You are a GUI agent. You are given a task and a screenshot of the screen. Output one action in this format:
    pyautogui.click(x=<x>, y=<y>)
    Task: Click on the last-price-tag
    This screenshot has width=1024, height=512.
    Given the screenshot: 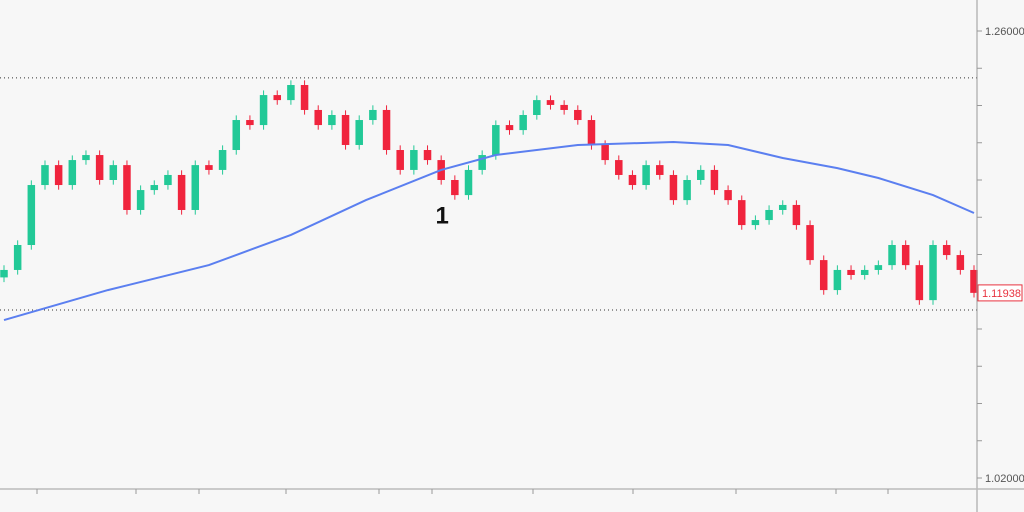 What is the action you would take?
    pyautogui.click(x=1000, y=293)
    